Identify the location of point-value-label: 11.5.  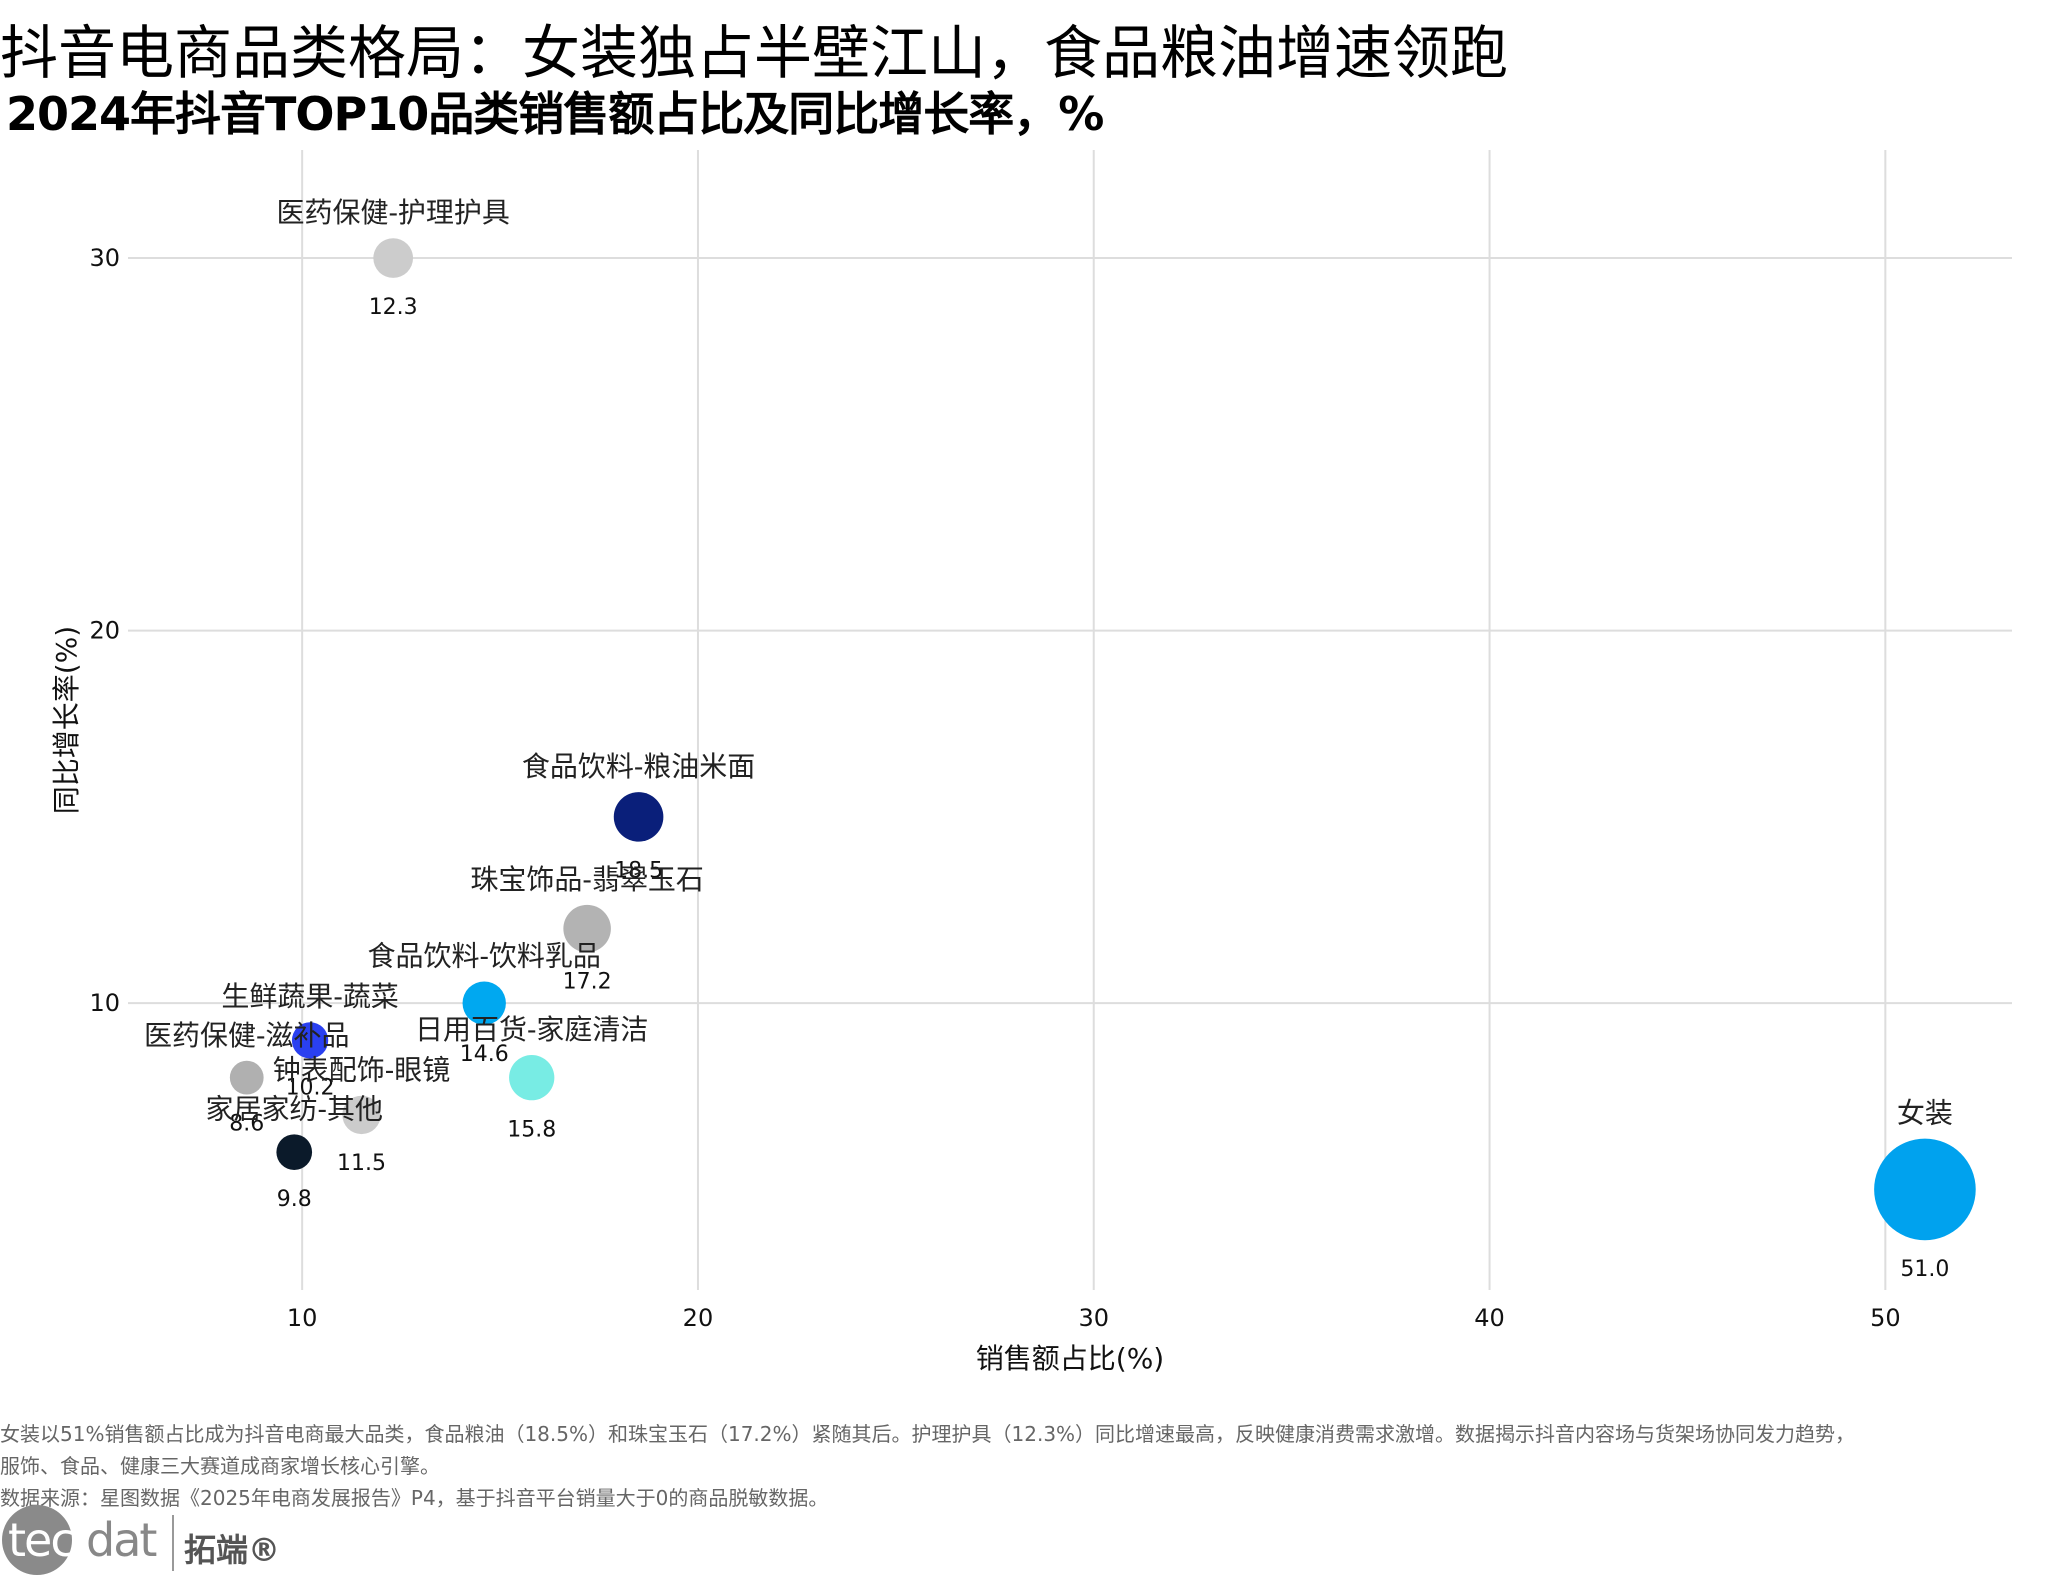
(361, 1163).